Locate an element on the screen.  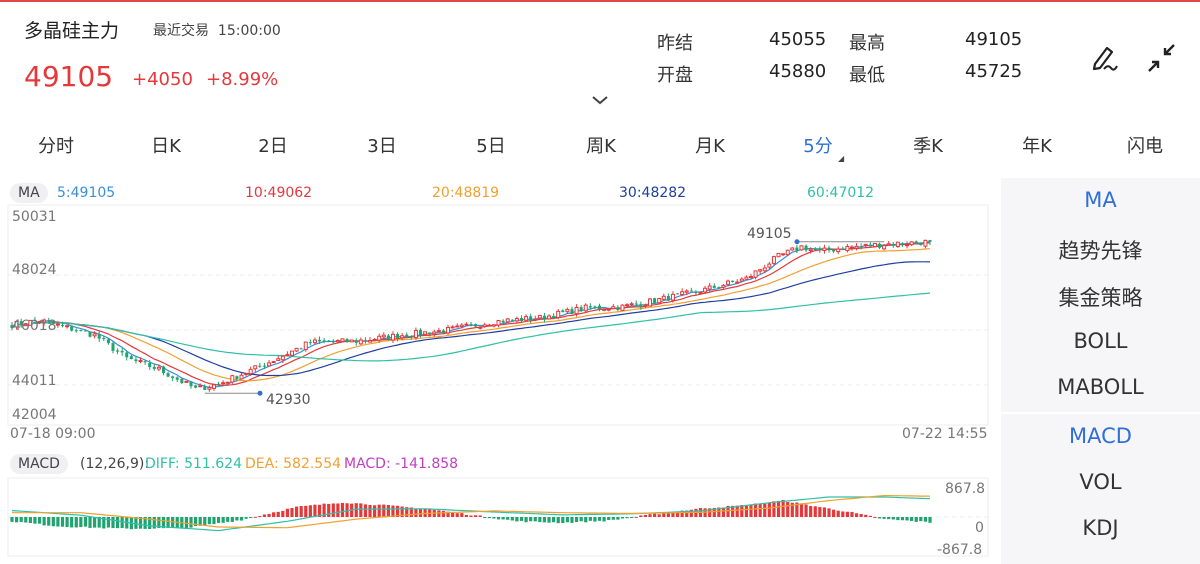
indicator-vol: VOL is located at coordinates (1100, 482).